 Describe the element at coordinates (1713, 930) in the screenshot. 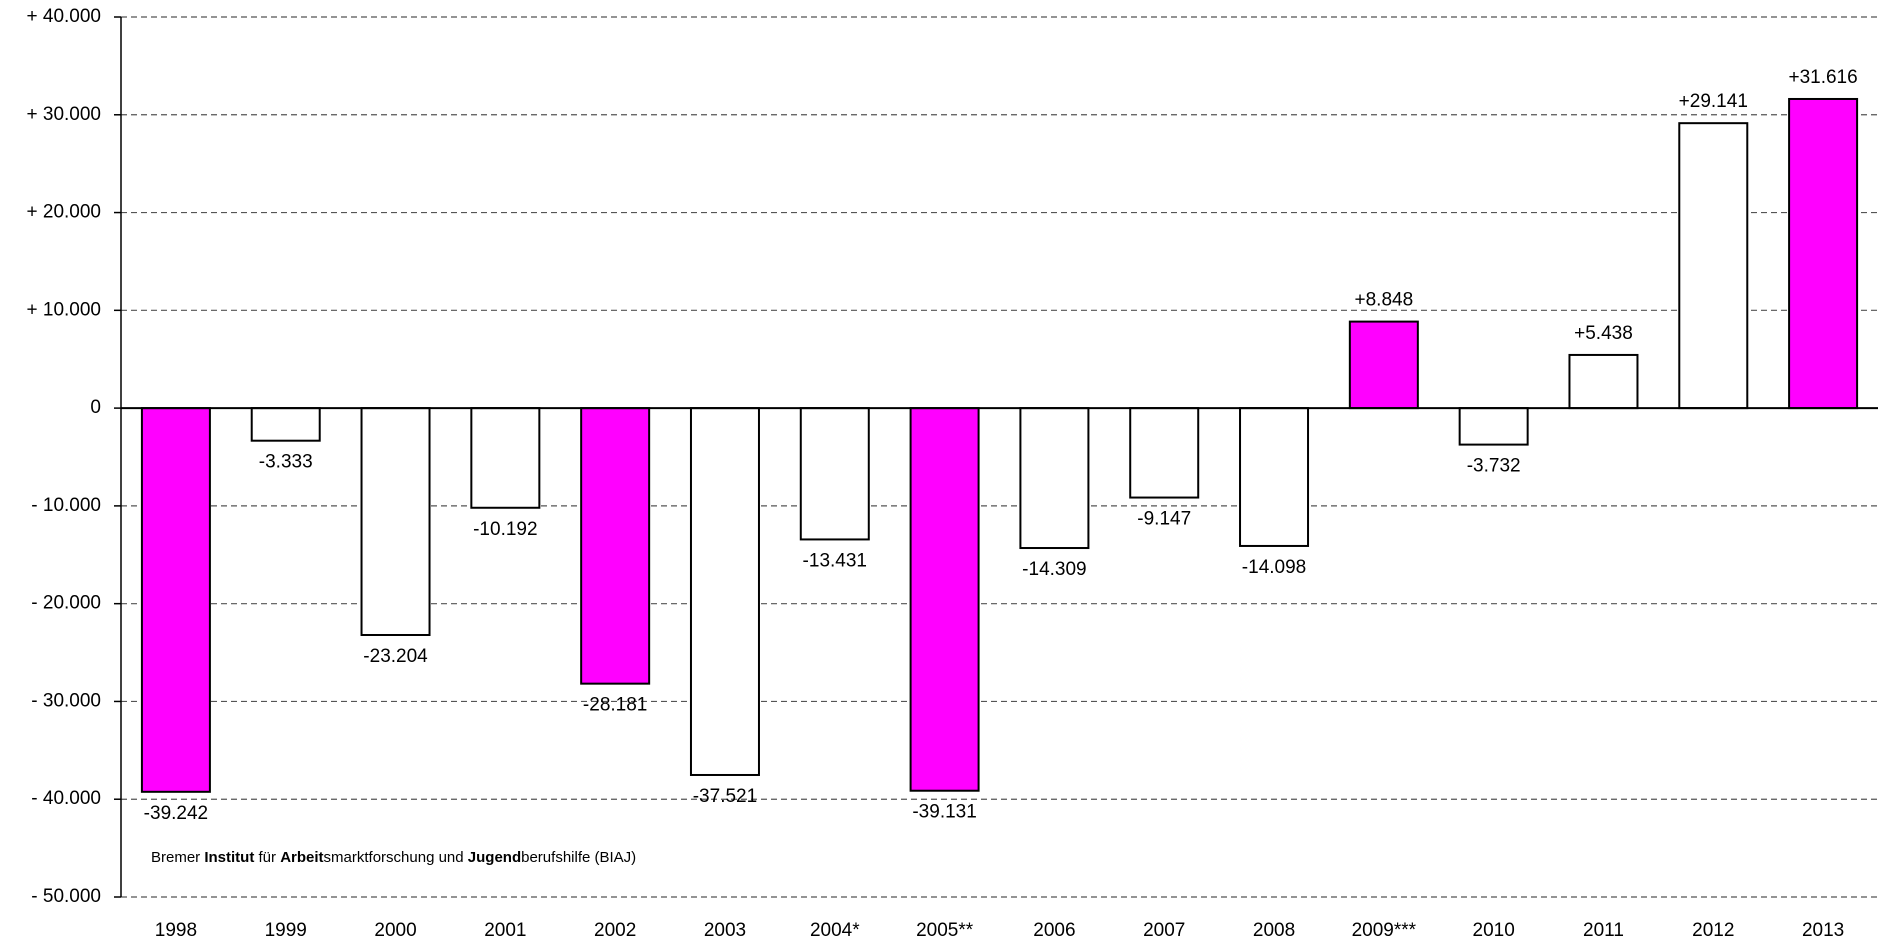

I see `x-tick-label: 2012` at that location.